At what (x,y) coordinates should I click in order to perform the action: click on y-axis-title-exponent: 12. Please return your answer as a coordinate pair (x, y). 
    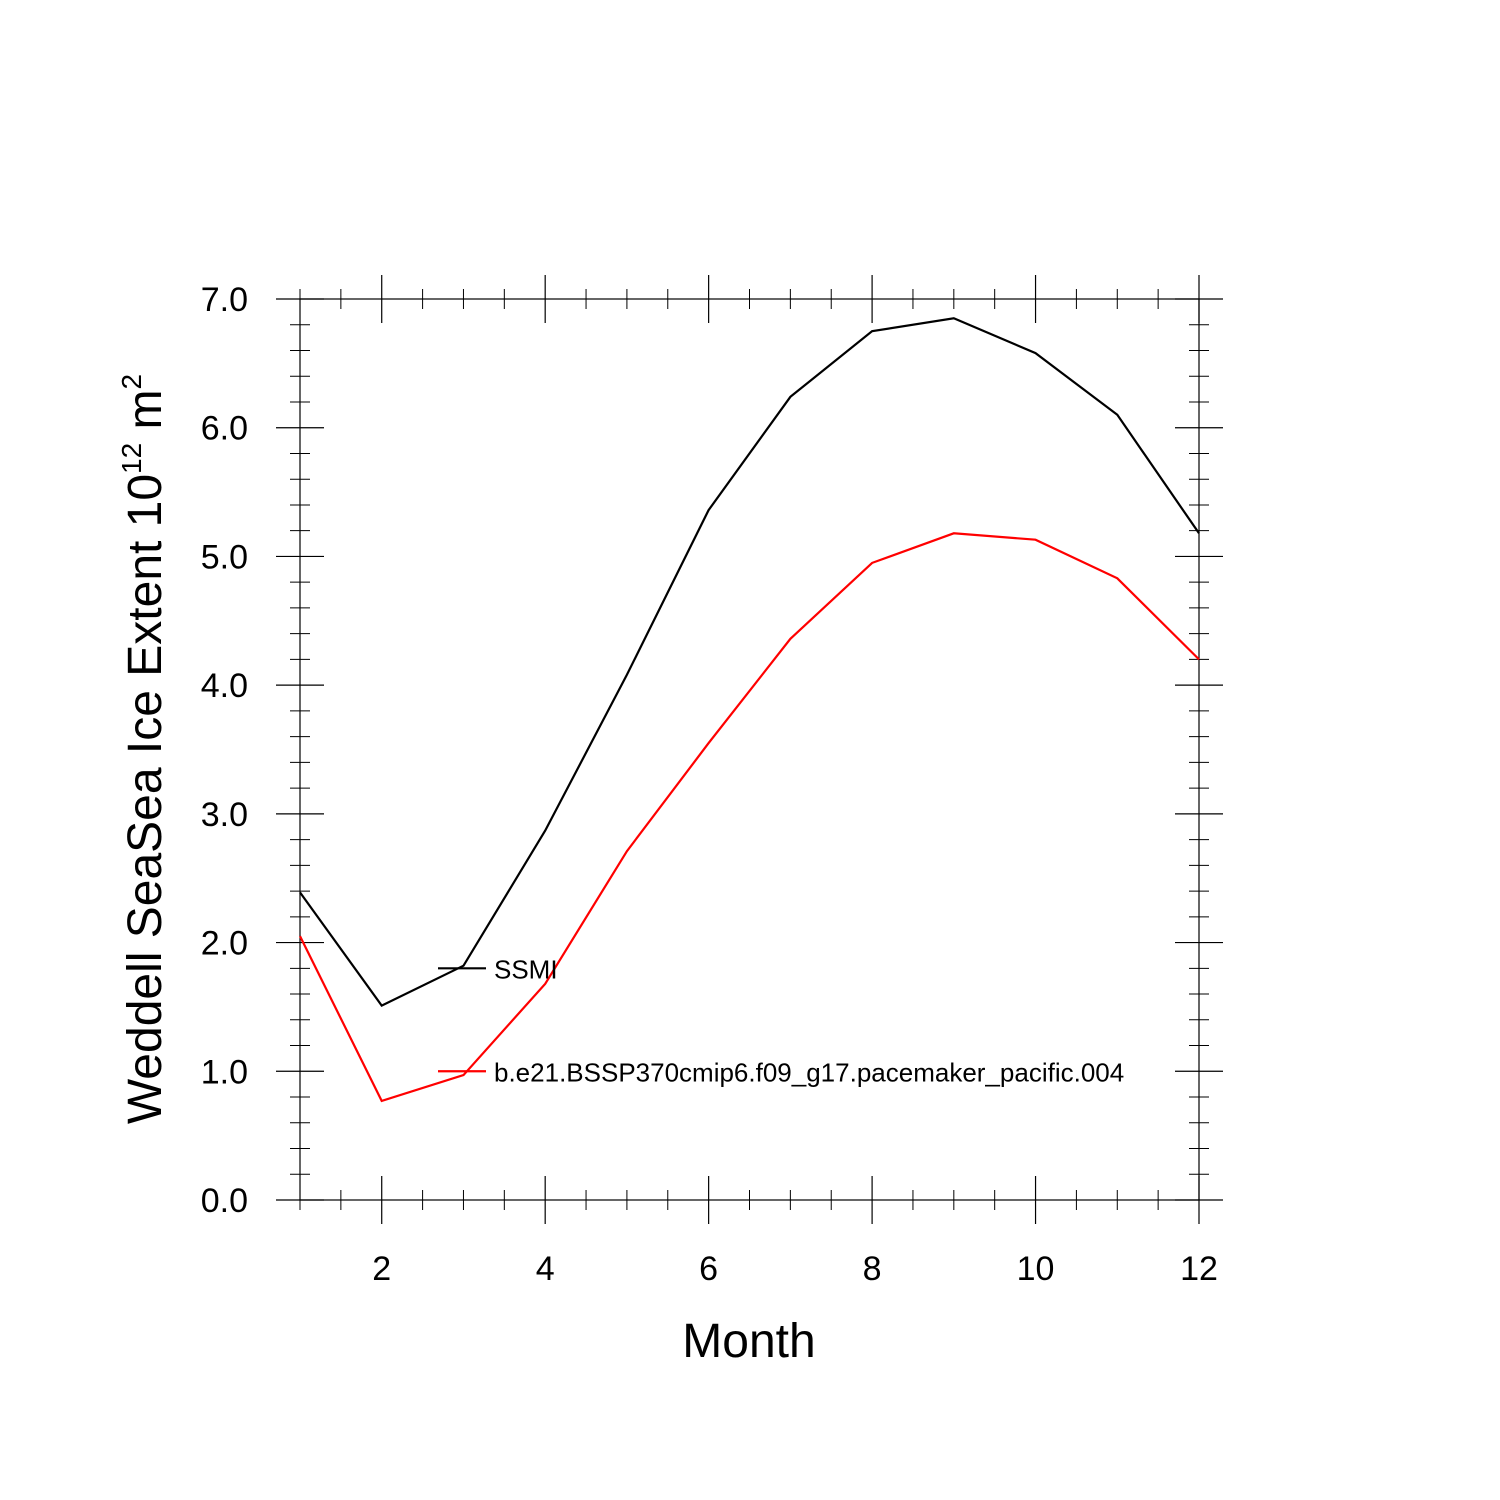
    Looking at the image, I should click on (131, 458).